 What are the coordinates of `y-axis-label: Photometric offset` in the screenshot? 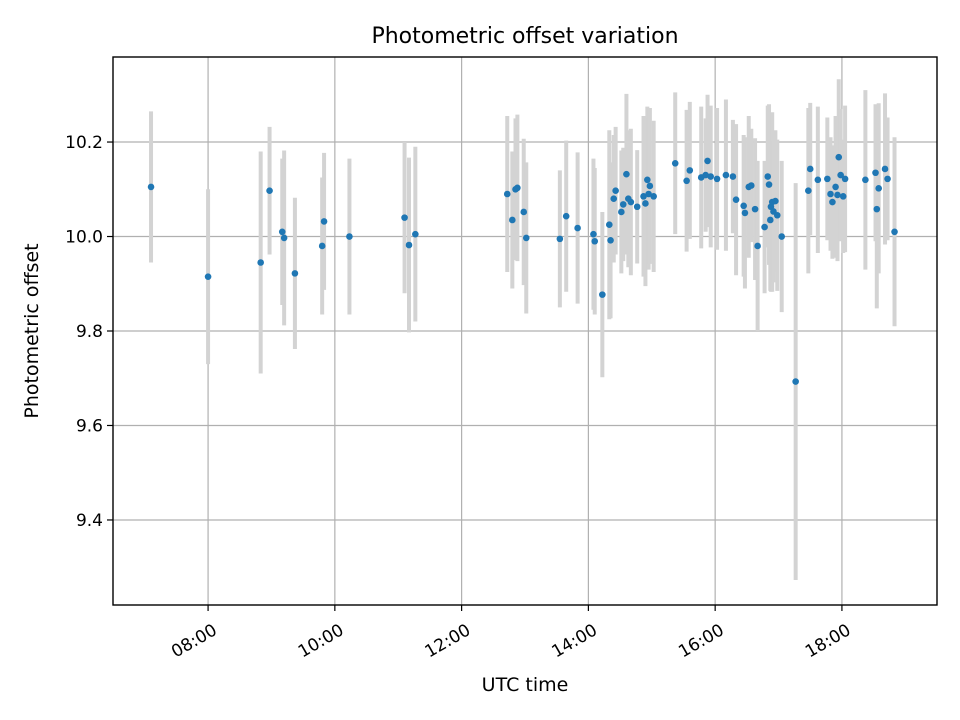 It's located at (32, 330).